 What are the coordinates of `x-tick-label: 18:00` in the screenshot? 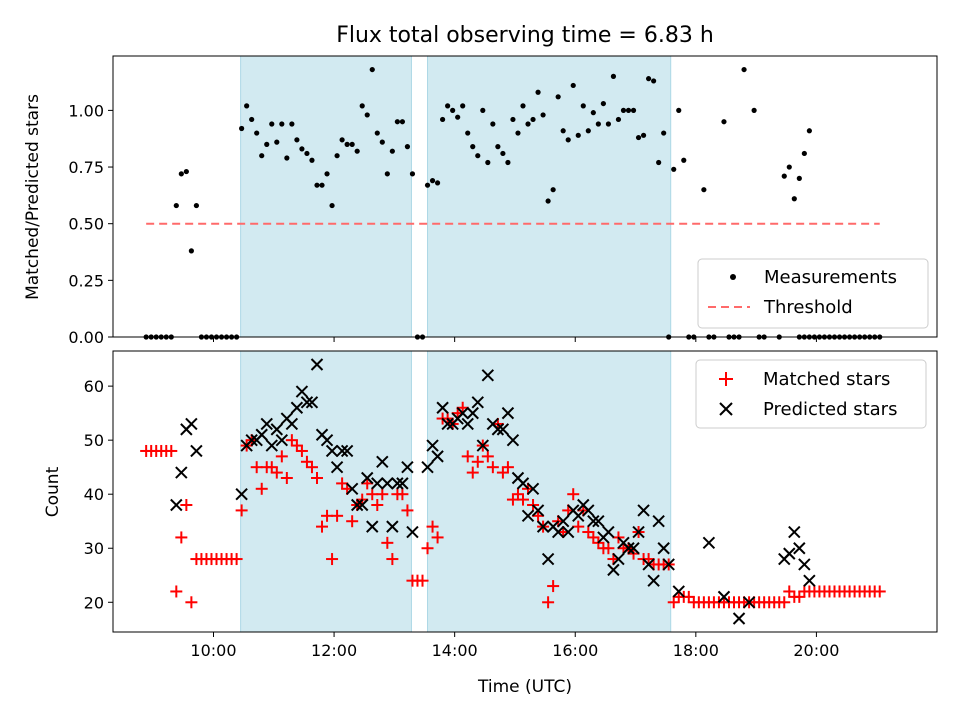 It's located at (696, 650).